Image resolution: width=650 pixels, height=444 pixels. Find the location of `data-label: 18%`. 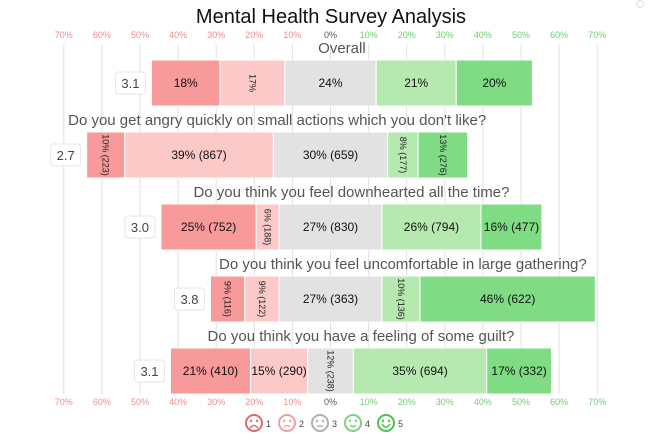

data-label: 18% is located at coordinates (186, 83).